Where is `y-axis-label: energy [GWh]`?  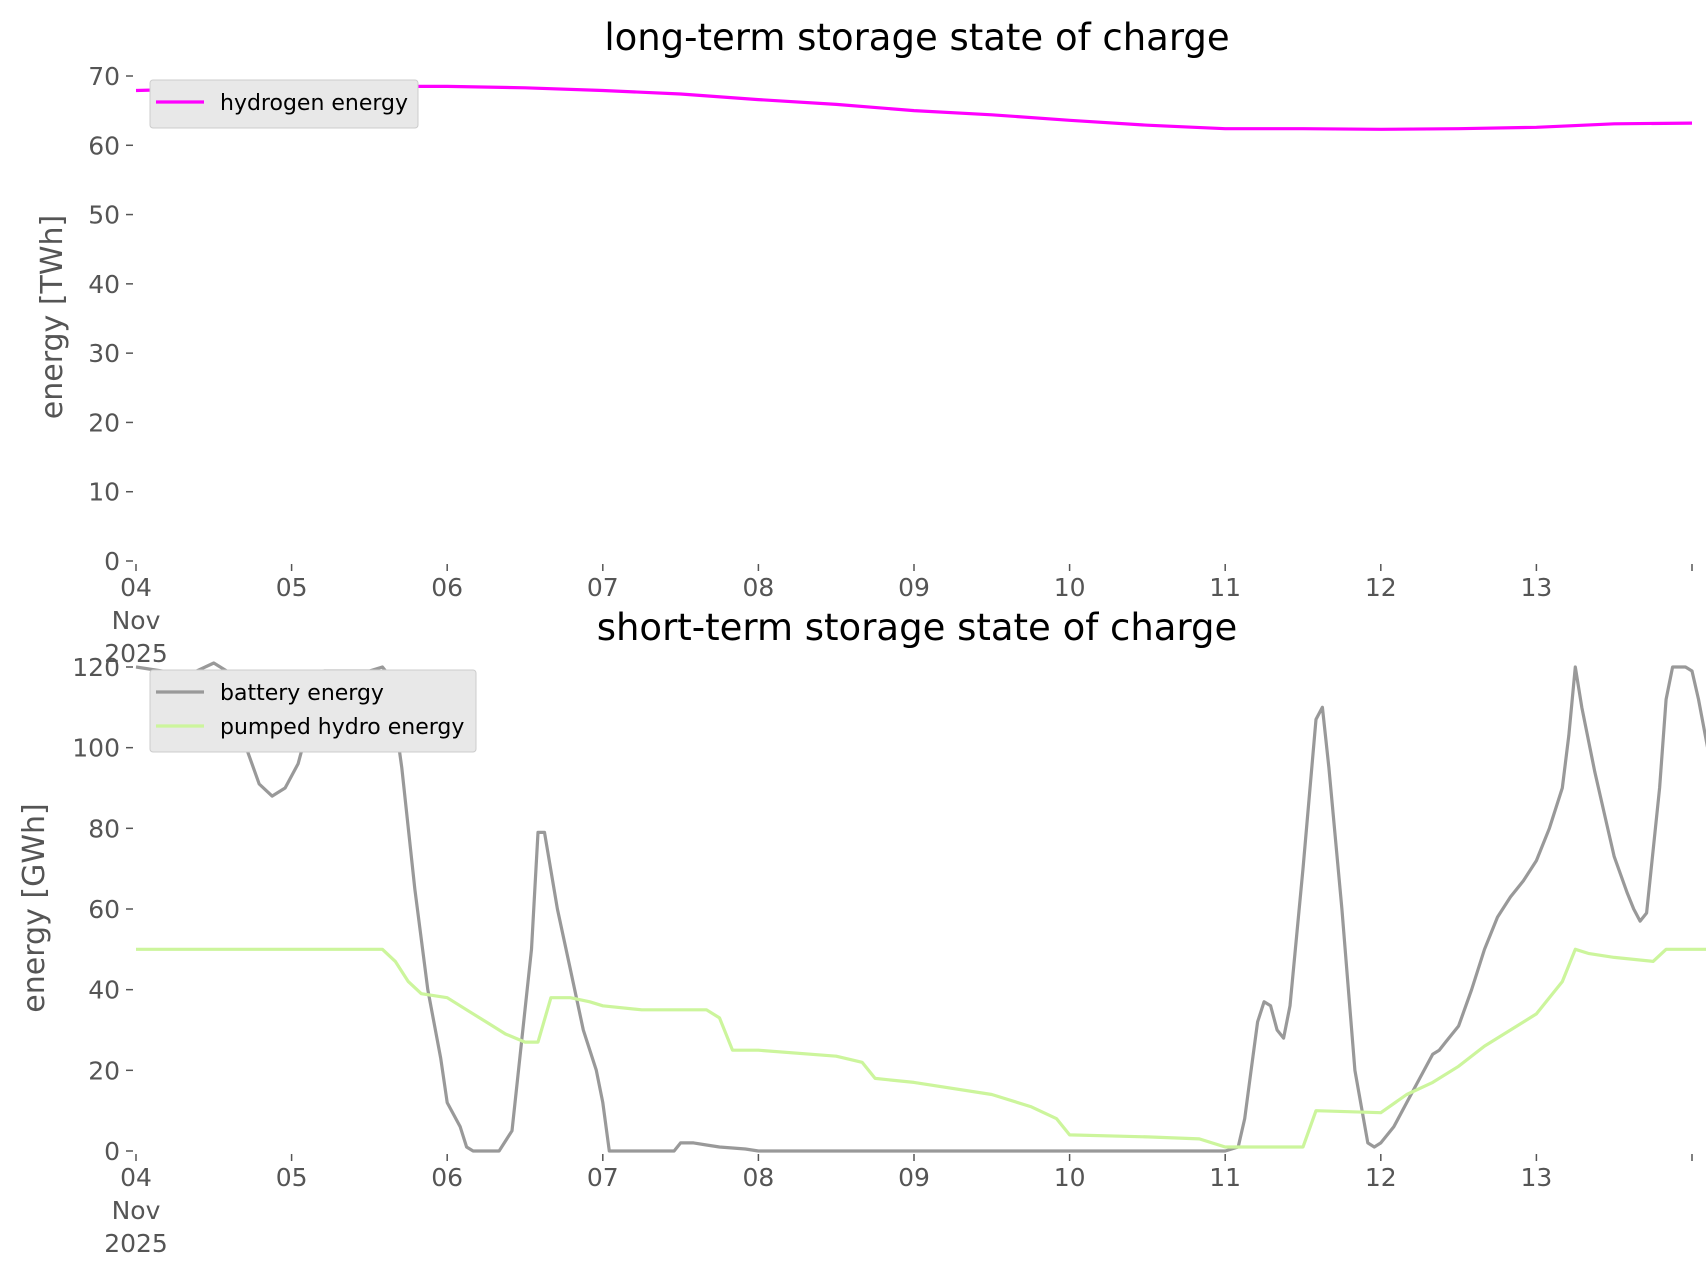
y-axis-label: energy [GWh] is located at coordinates (34, 907).